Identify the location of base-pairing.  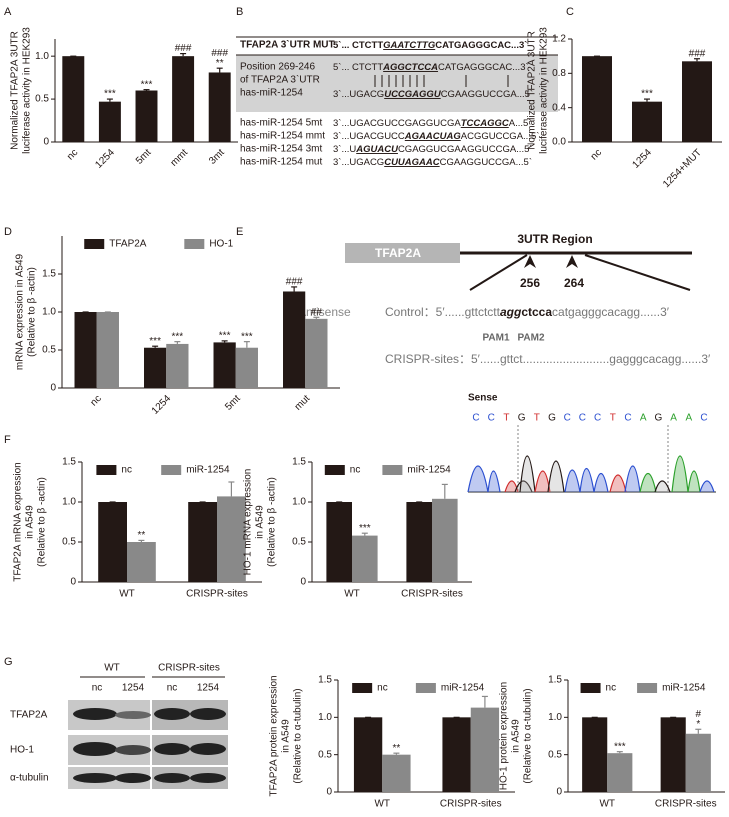
(441, 81).